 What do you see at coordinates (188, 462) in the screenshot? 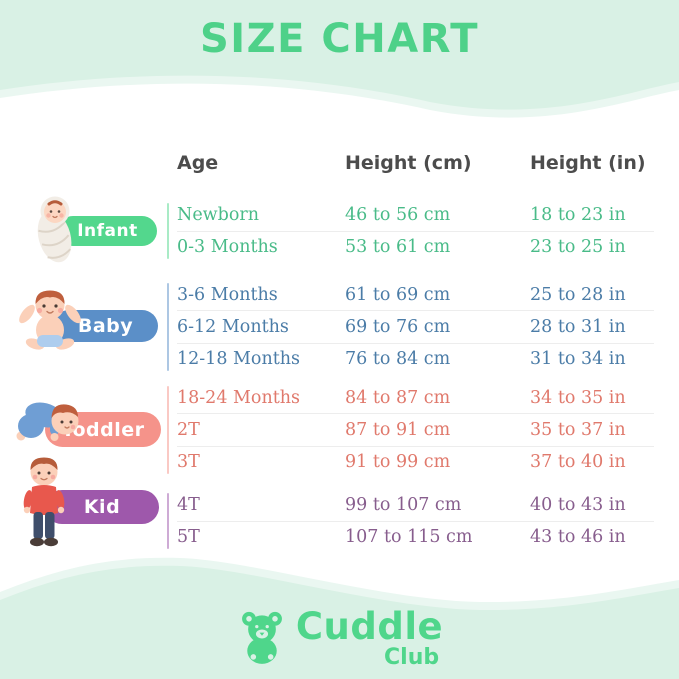
I see `cell-age: 3T` at bounding box center [188, 462].